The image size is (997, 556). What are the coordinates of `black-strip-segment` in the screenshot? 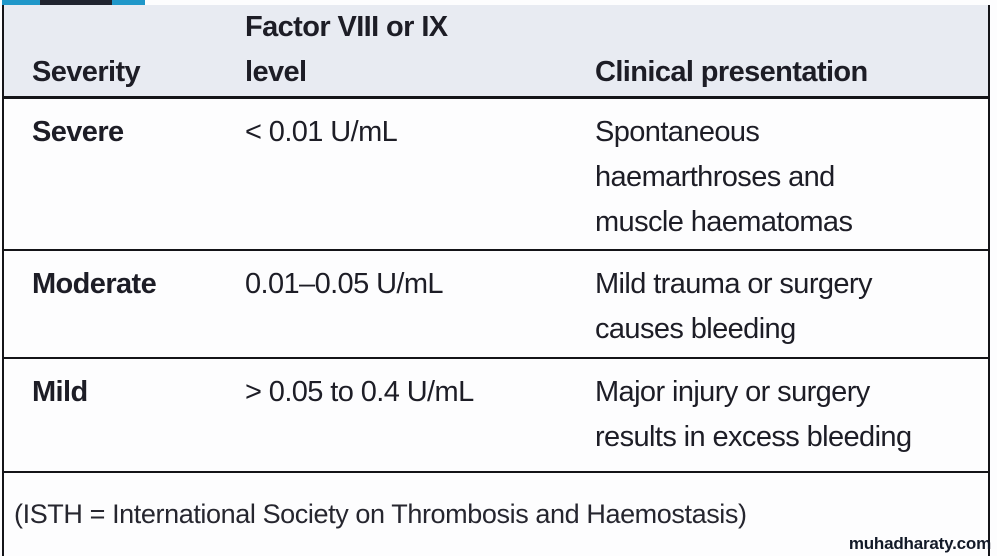 It's located at (76, 2).